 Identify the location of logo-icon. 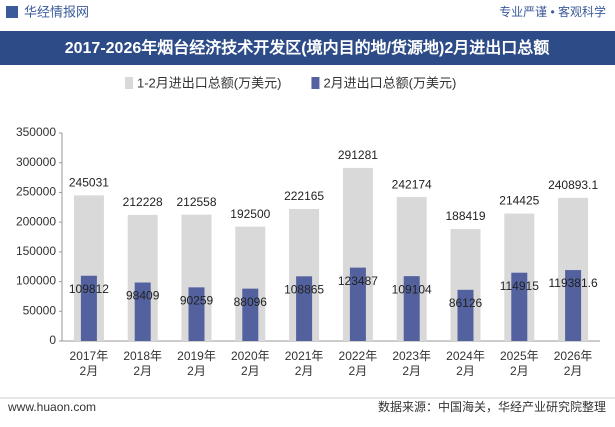
(12, 12).